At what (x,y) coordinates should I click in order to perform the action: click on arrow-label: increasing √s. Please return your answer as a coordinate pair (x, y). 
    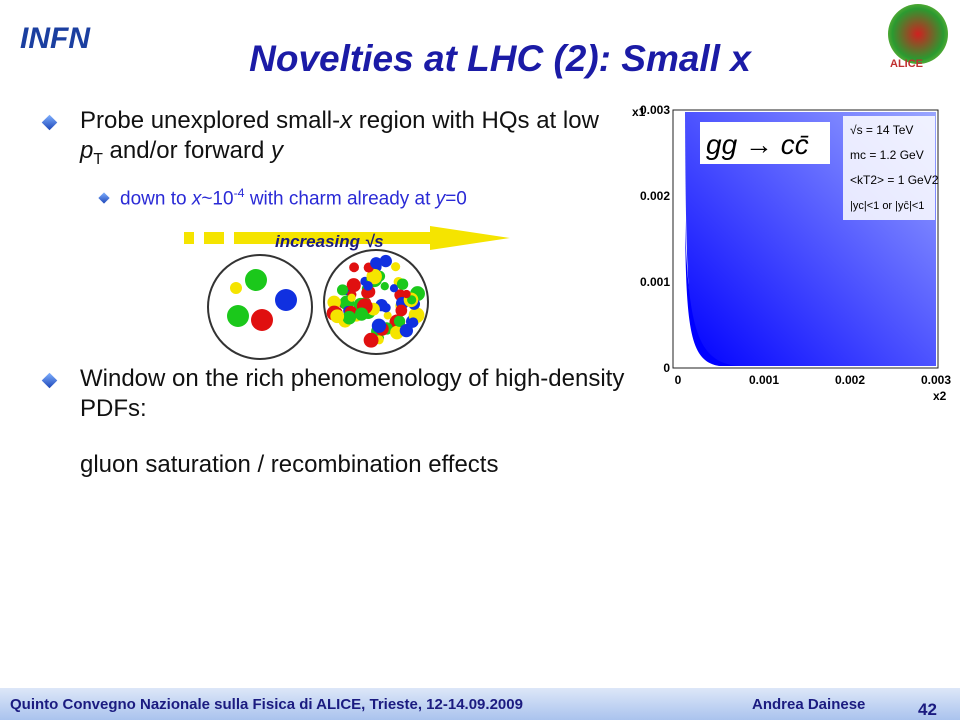
    Looking at the image, I should click on (329, 241).